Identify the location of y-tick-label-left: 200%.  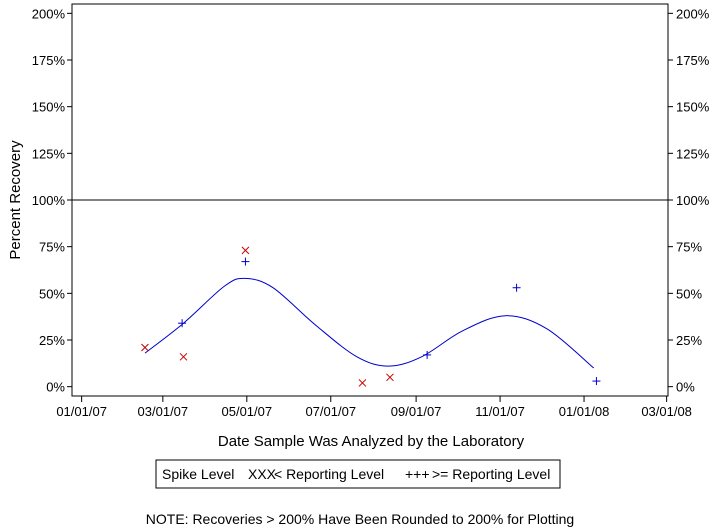
(49, 13).